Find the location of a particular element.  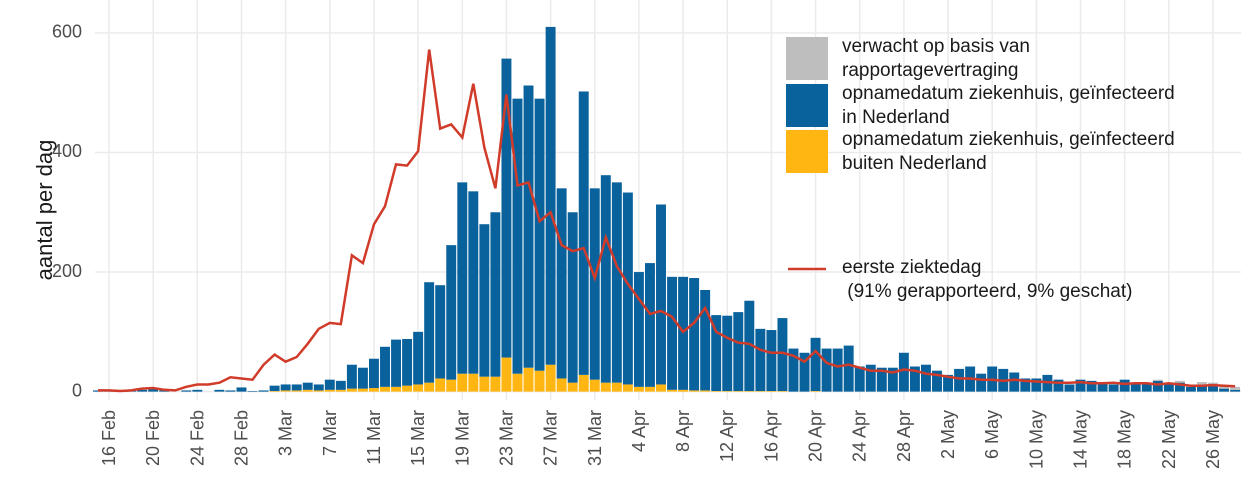

x-tick-label: 6 May is located at coordinates (992, 434).